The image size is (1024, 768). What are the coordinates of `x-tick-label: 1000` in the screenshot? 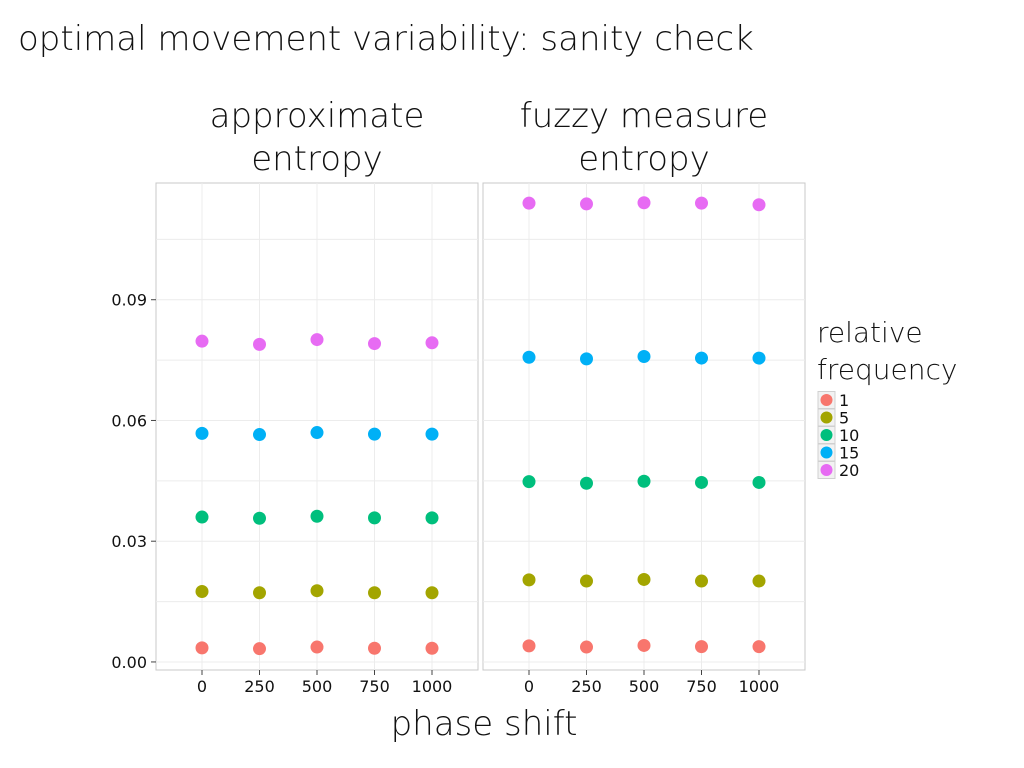 It's located at (759, 686).